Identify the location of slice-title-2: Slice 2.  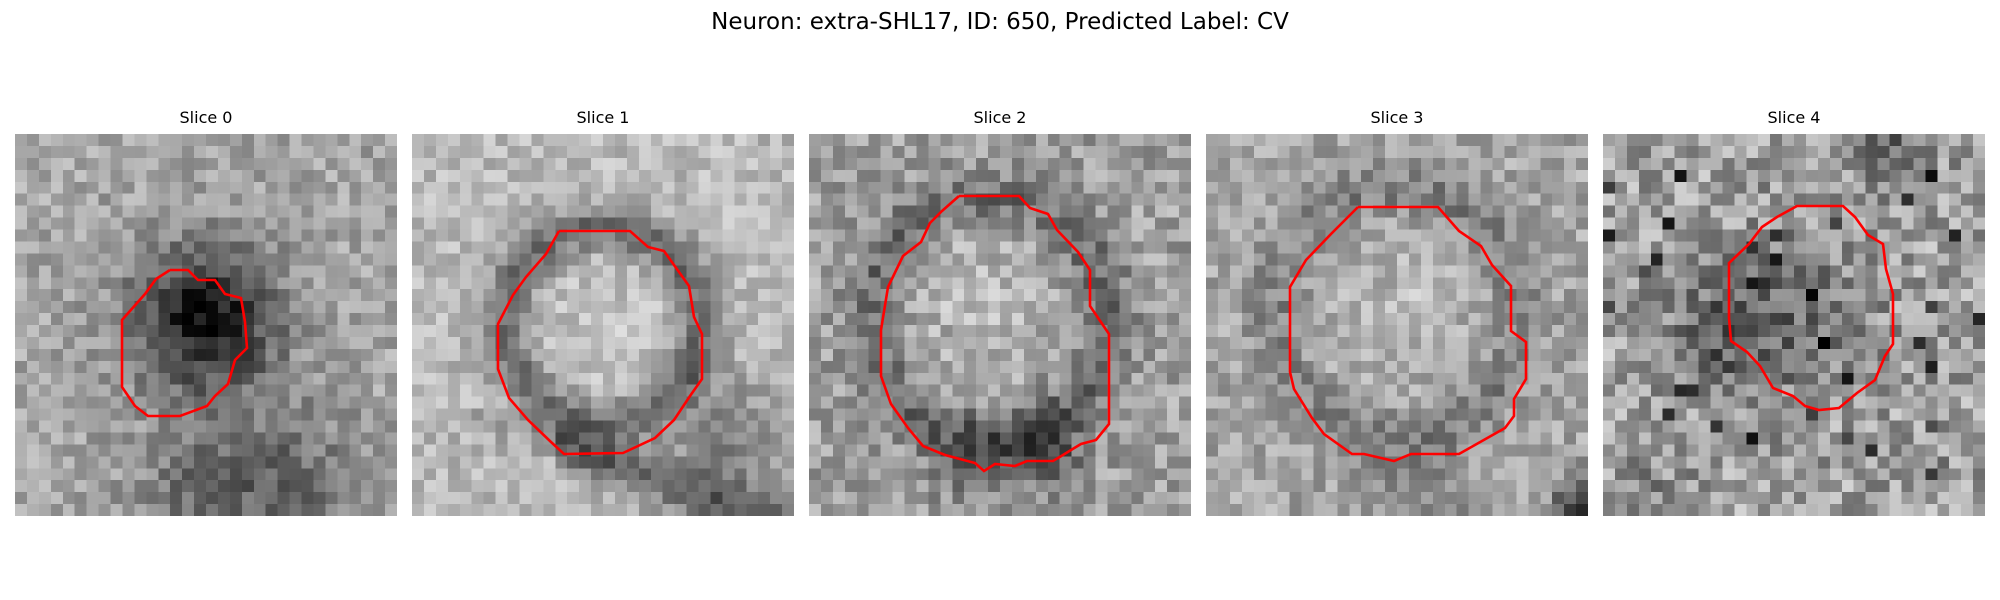
(1000, 118).